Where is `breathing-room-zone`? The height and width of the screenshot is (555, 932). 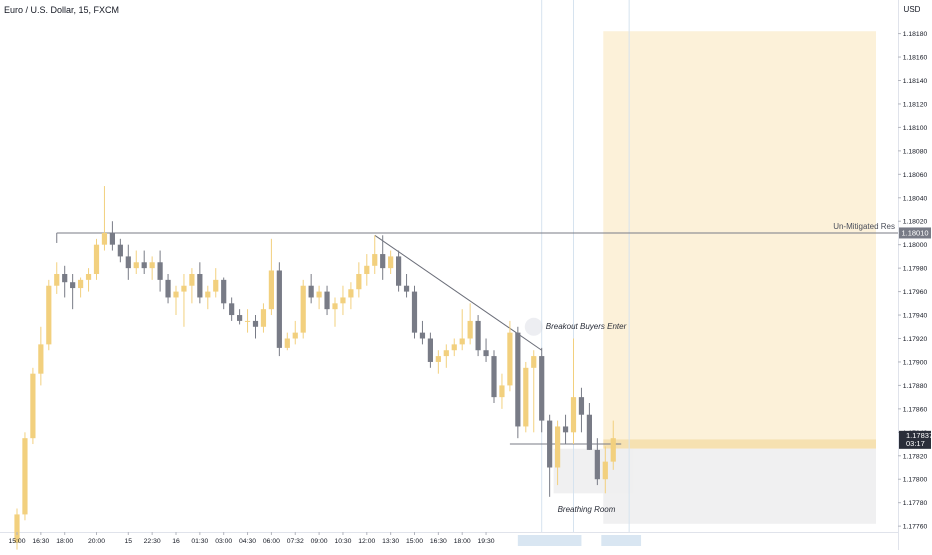
breathing-room-zone is located at coordinates (593, 471).